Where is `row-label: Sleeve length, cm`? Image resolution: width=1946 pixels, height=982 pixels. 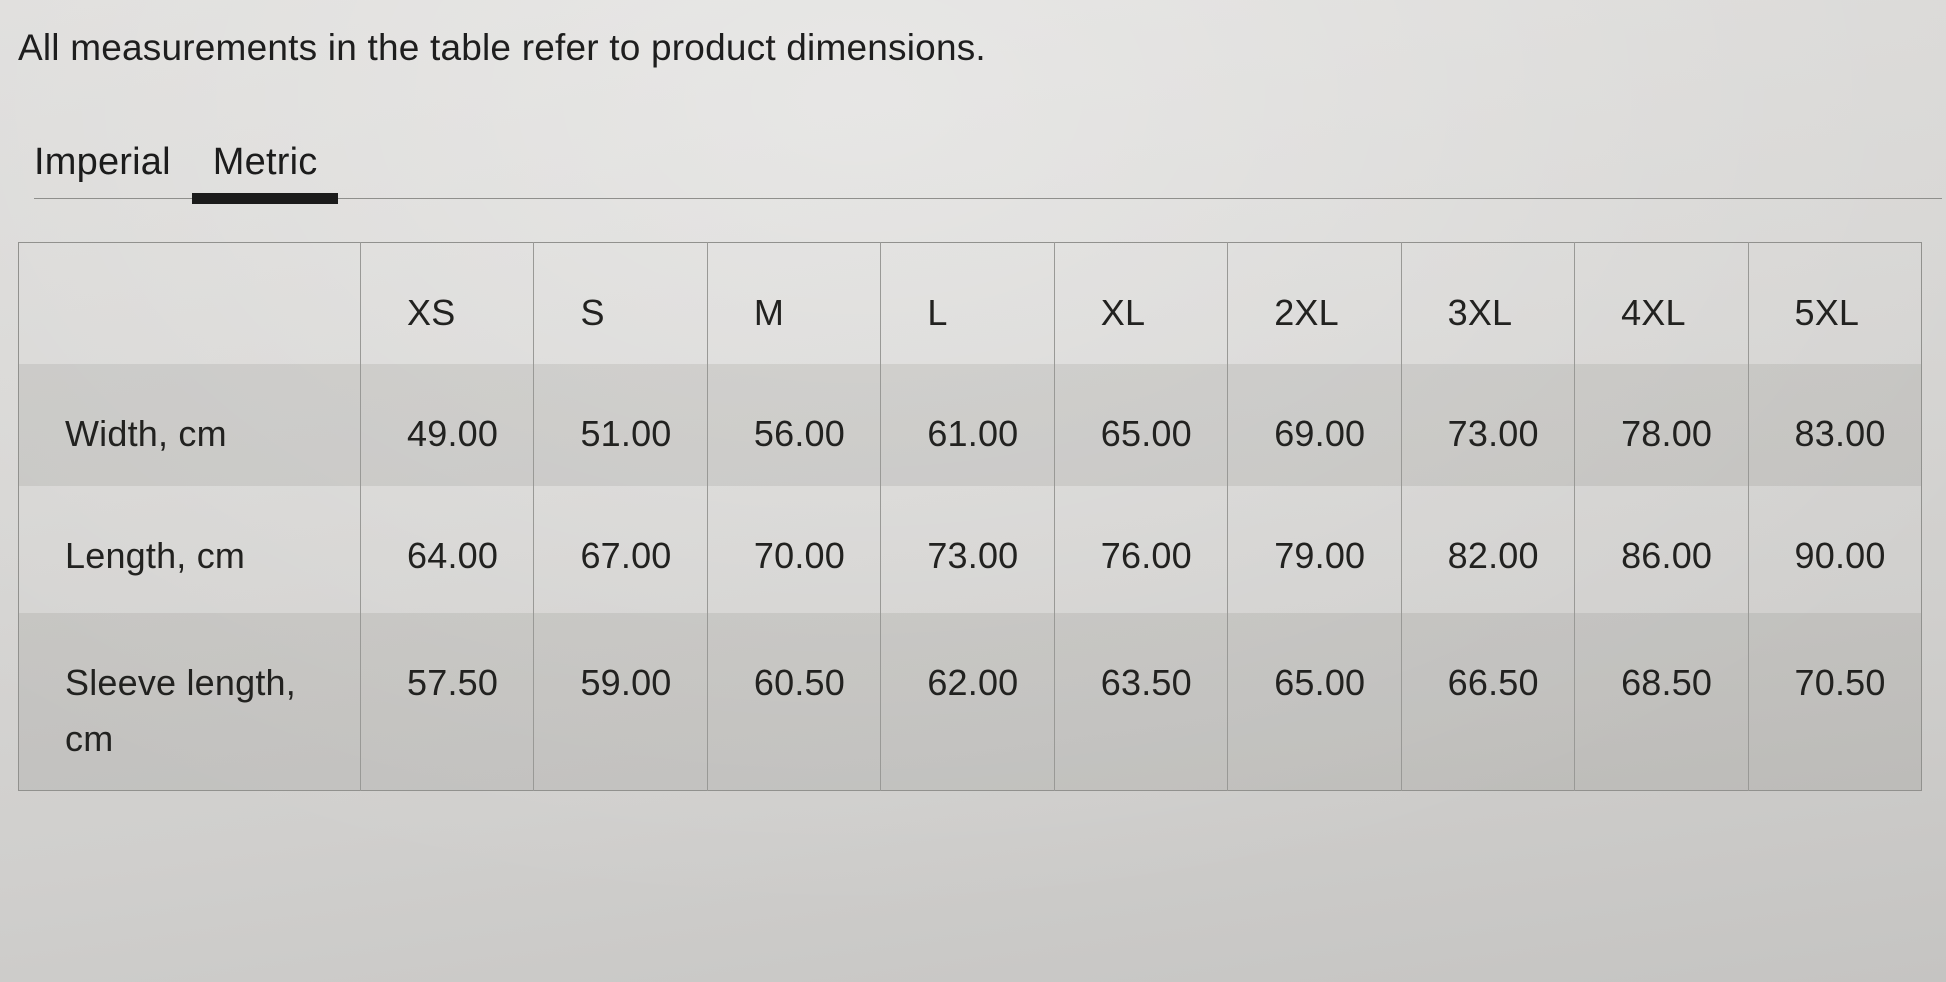 row-label: Sleeve length, cm is located at coordinates (189, 701).